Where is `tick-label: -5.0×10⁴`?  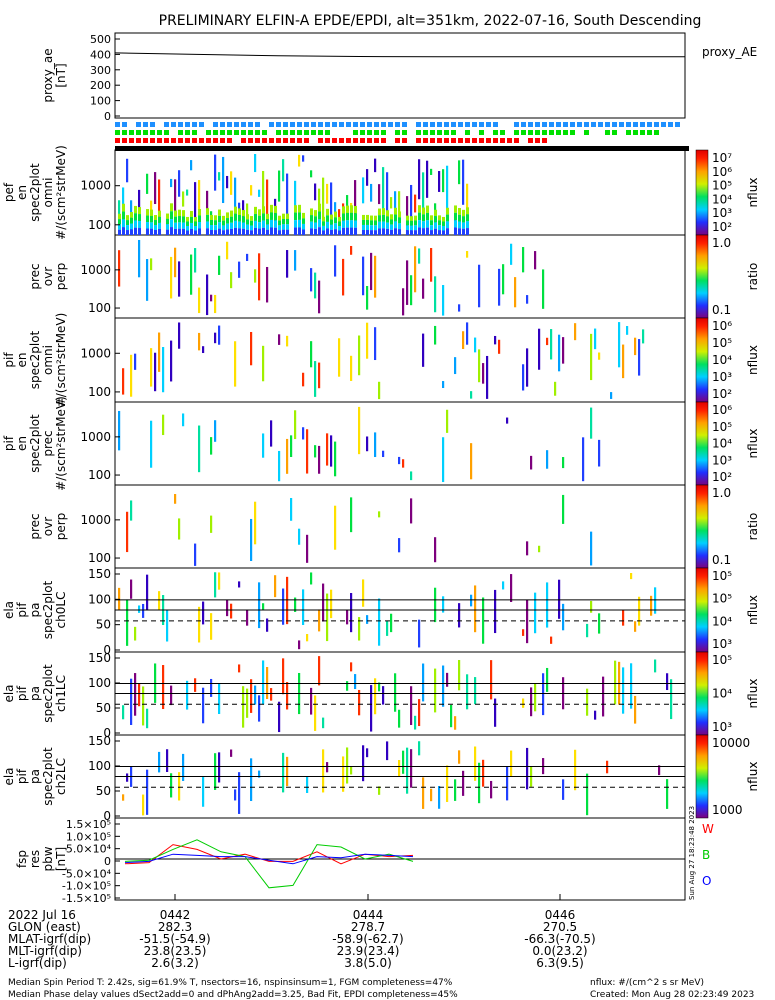
tick-label: -5.0×10⁴ is located at coordinates (87, 873).